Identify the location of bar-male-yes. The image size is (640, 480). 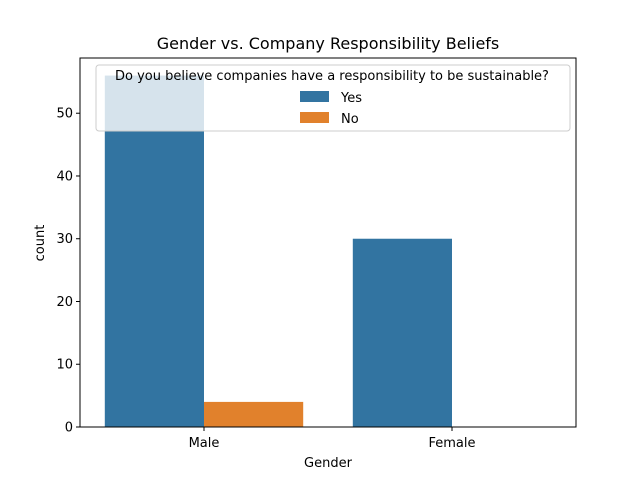
(154, 251).